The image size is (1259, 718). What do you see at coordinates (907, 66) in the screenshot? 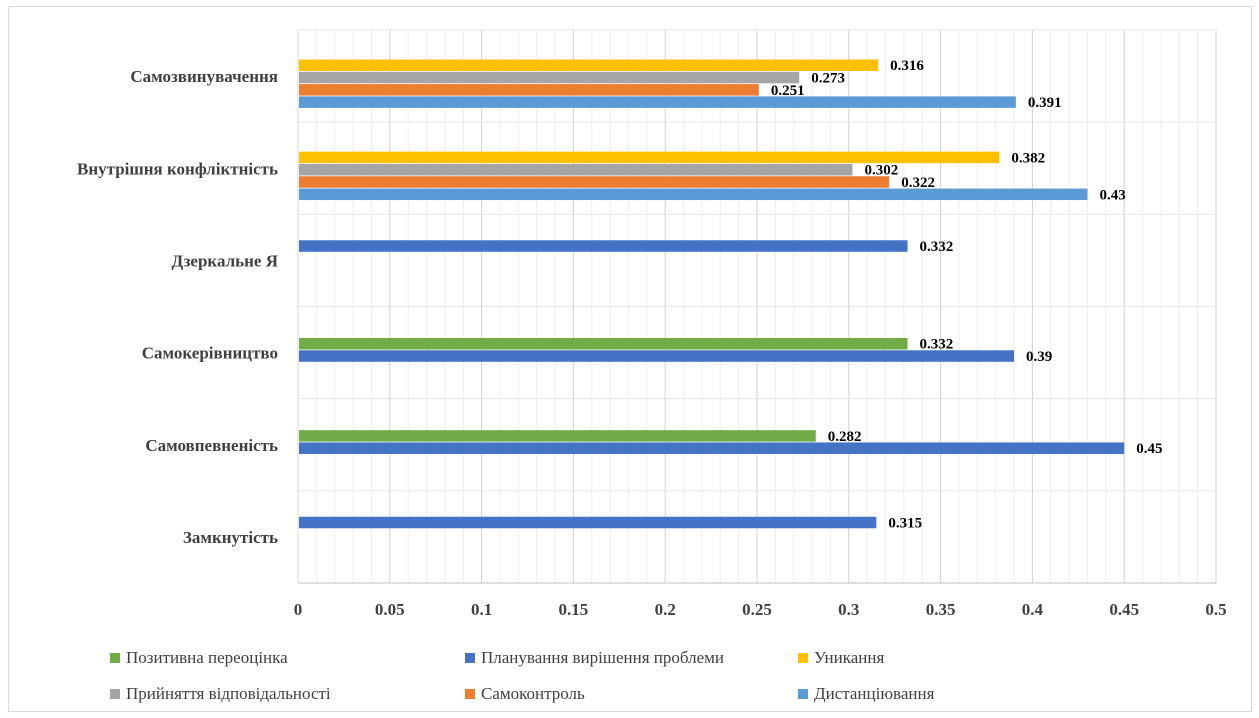
I see `data-label: 0.316` at bounding box center [907, 66].